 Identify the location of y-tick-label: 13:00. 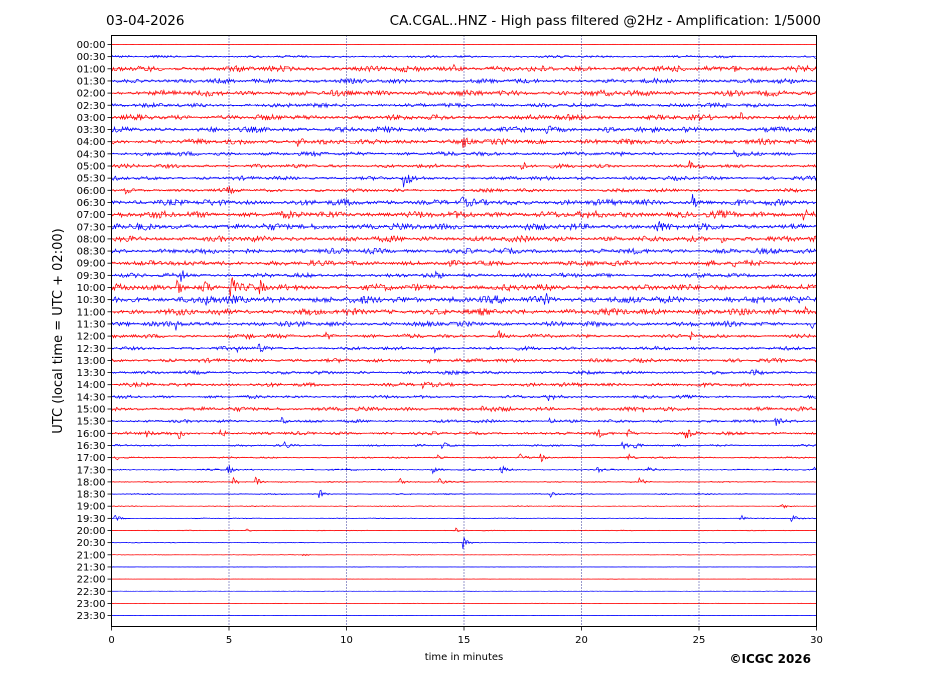
(91, 361).